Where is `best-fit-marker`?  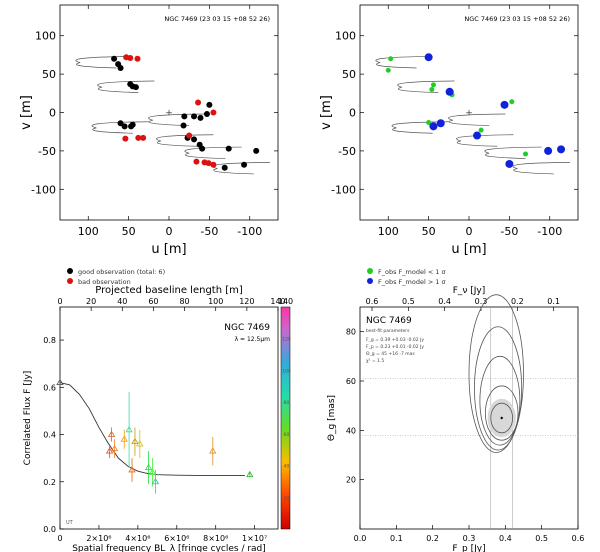 best-fit-marker is located at coordinates (501, 418).